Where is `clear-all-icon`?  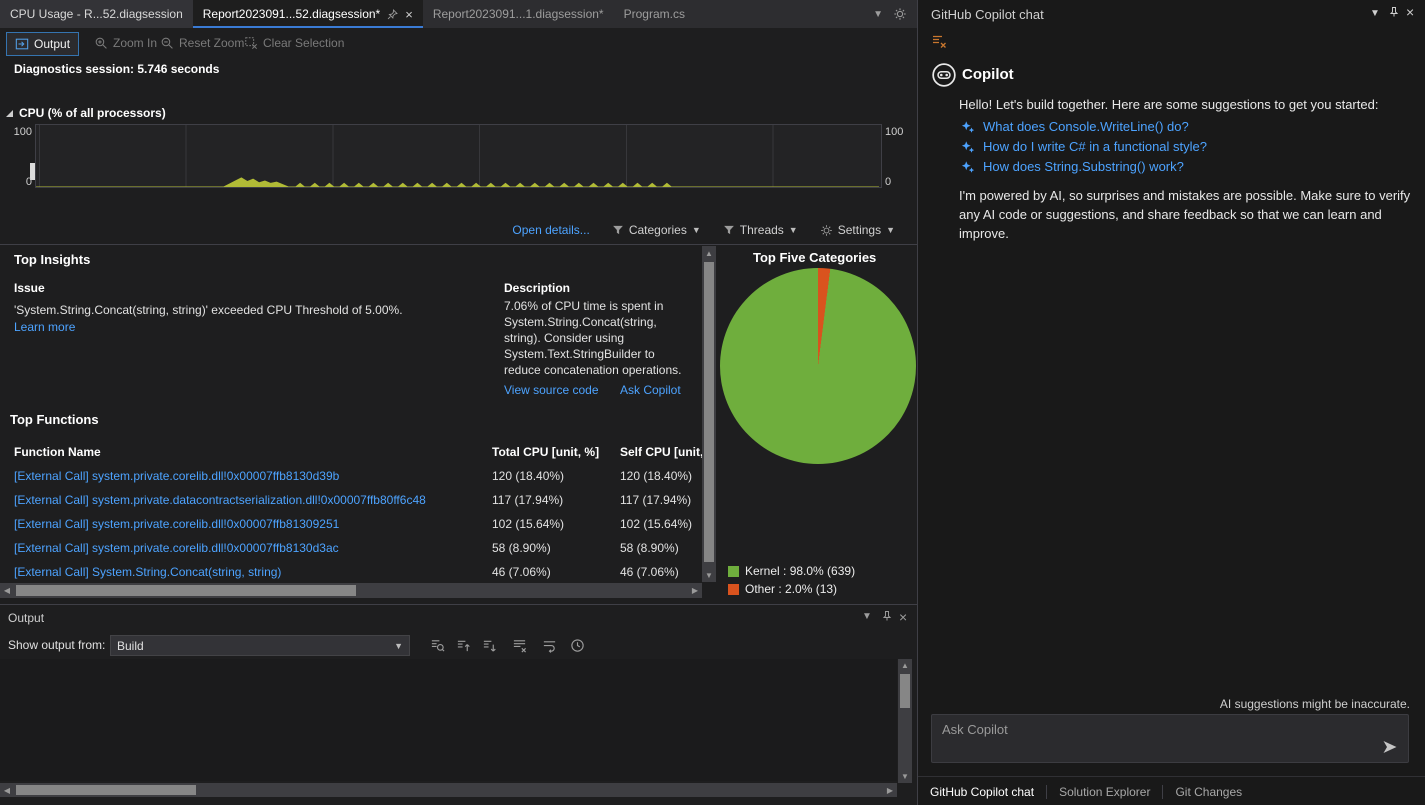
clear-all-icon is located at coordinates (519, 645).